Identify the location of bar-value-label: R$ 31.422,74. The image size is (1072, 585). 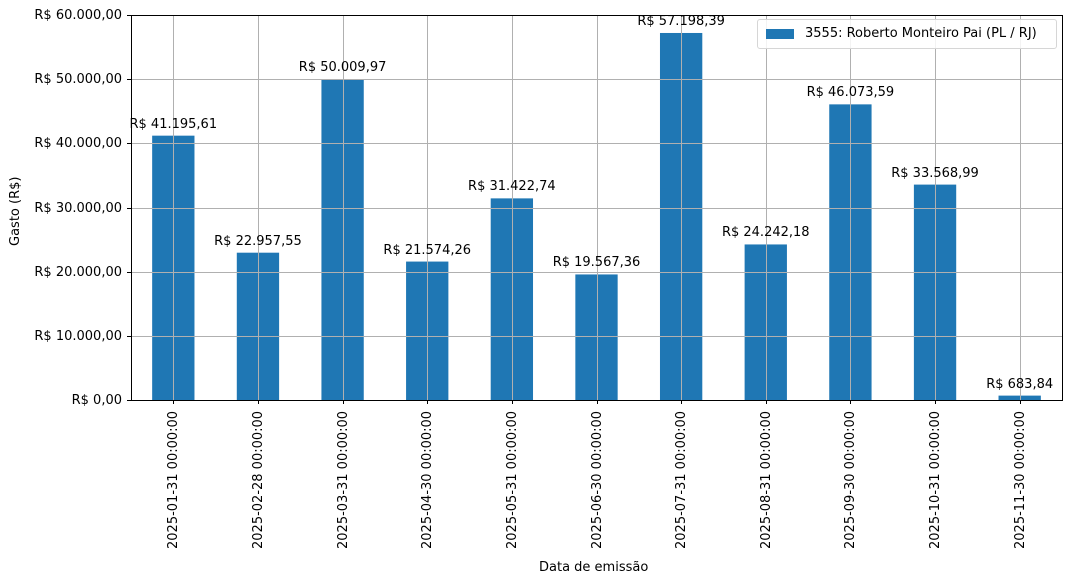
(512, 187).